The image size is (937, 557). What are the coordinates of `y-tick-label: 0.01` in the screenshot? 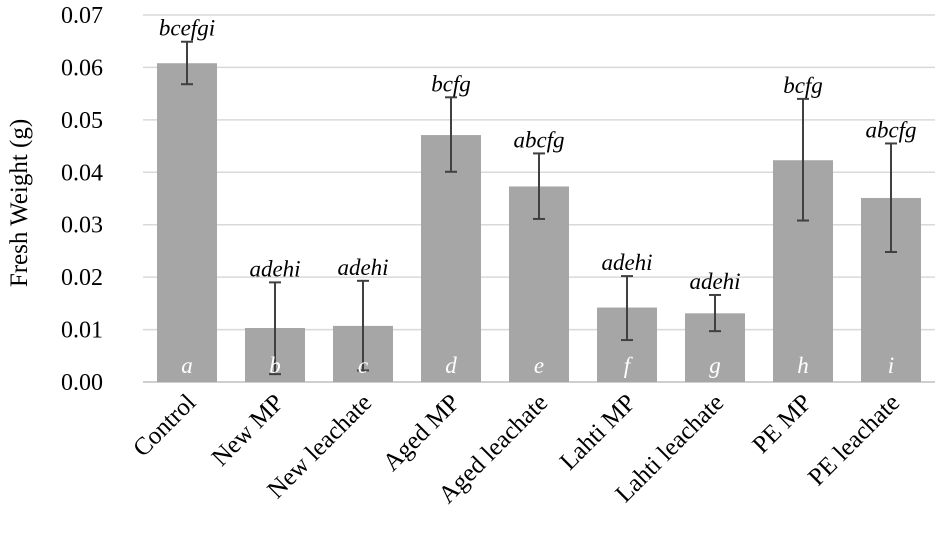 It's located at (82, 331).